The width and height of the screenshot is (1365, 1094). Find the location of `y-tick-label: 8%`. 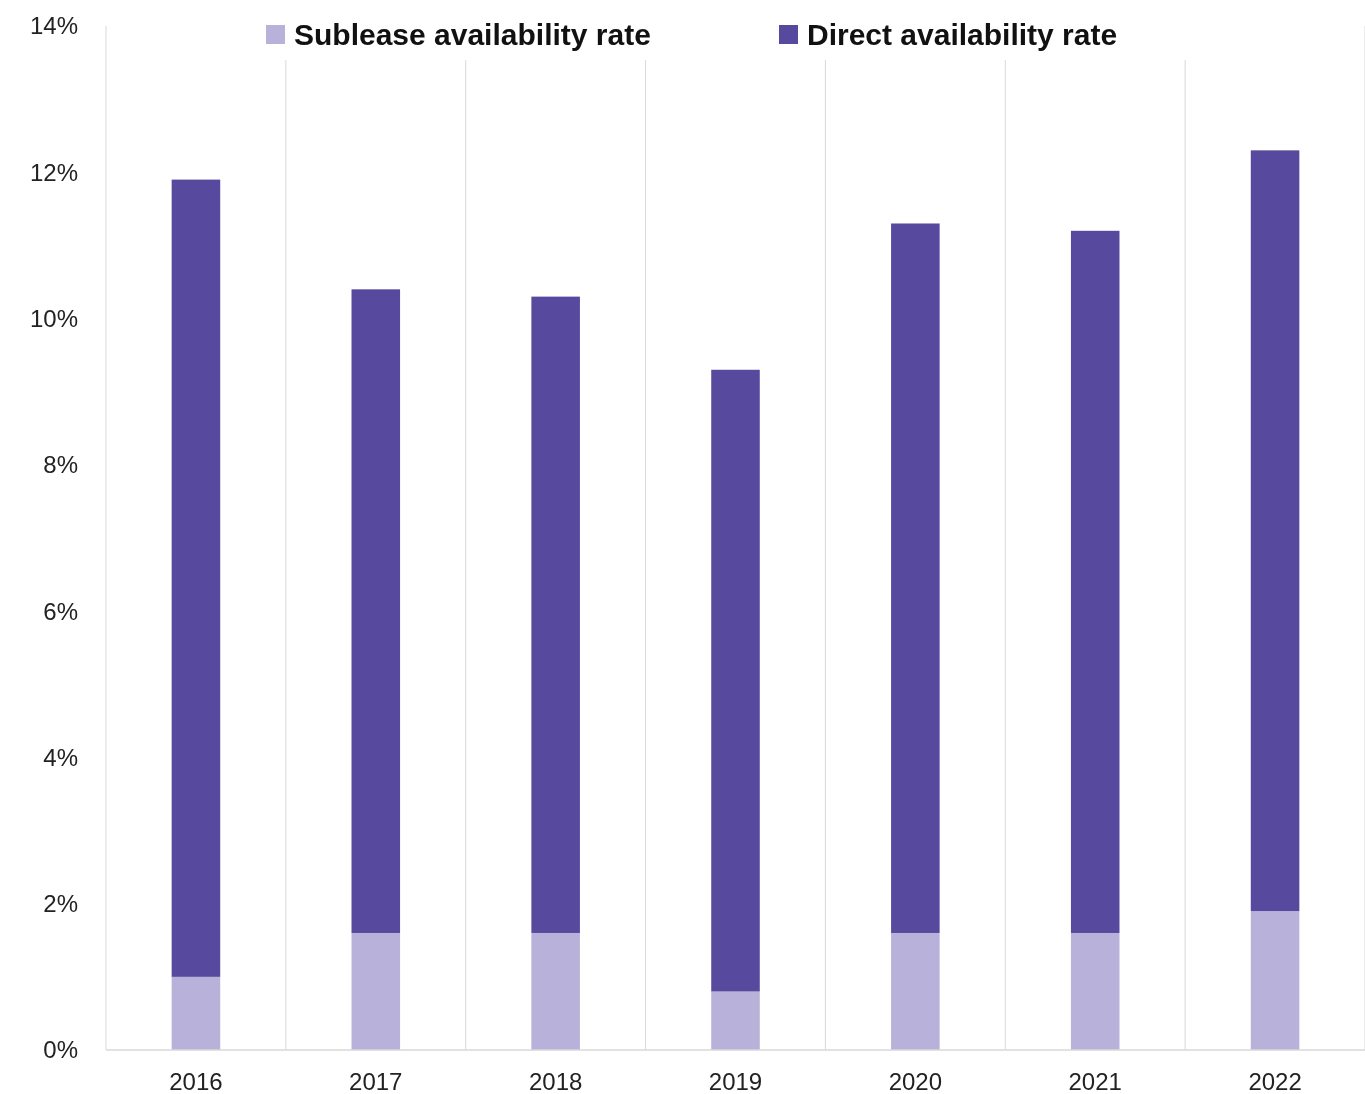

y-tick-label: 8% is located at coordinates (60, 465).